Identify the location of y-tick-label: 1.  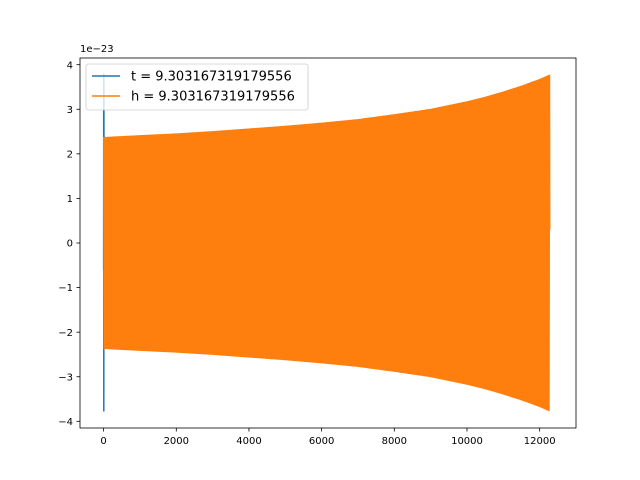
(70, 199).